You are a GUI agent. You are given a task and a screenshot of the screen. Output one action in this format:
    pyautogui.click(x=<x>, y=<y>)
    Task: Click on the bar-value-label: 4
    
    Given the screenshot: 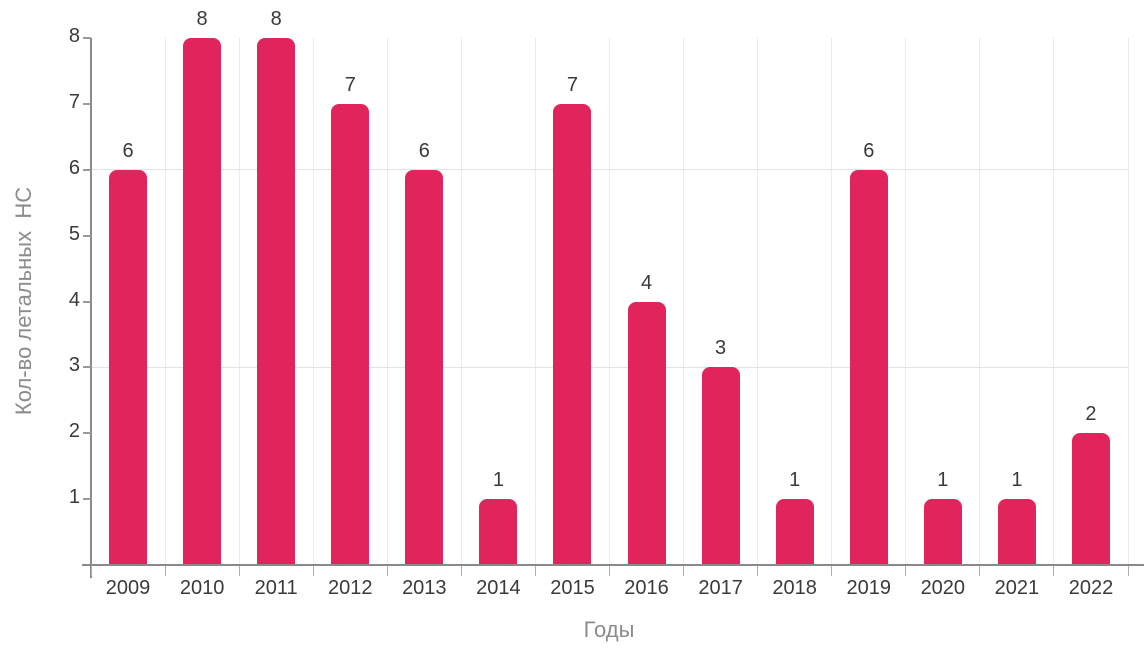 What is the action you would take?
    pyautogui.click(x=646, y=282)
    